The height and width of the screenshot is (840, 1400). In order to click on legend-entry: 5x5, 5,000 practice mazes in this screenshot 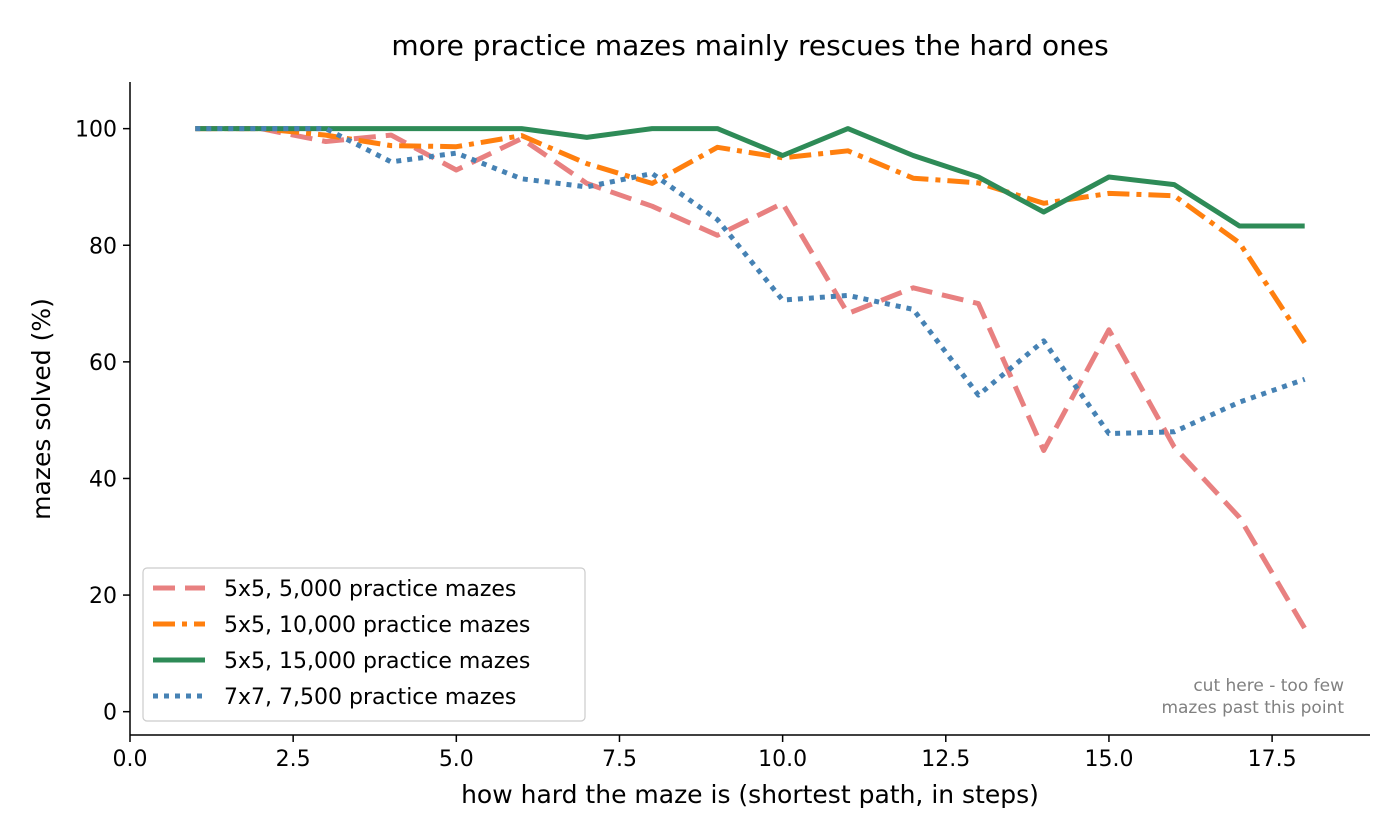, I will do `click(370, 589)`.